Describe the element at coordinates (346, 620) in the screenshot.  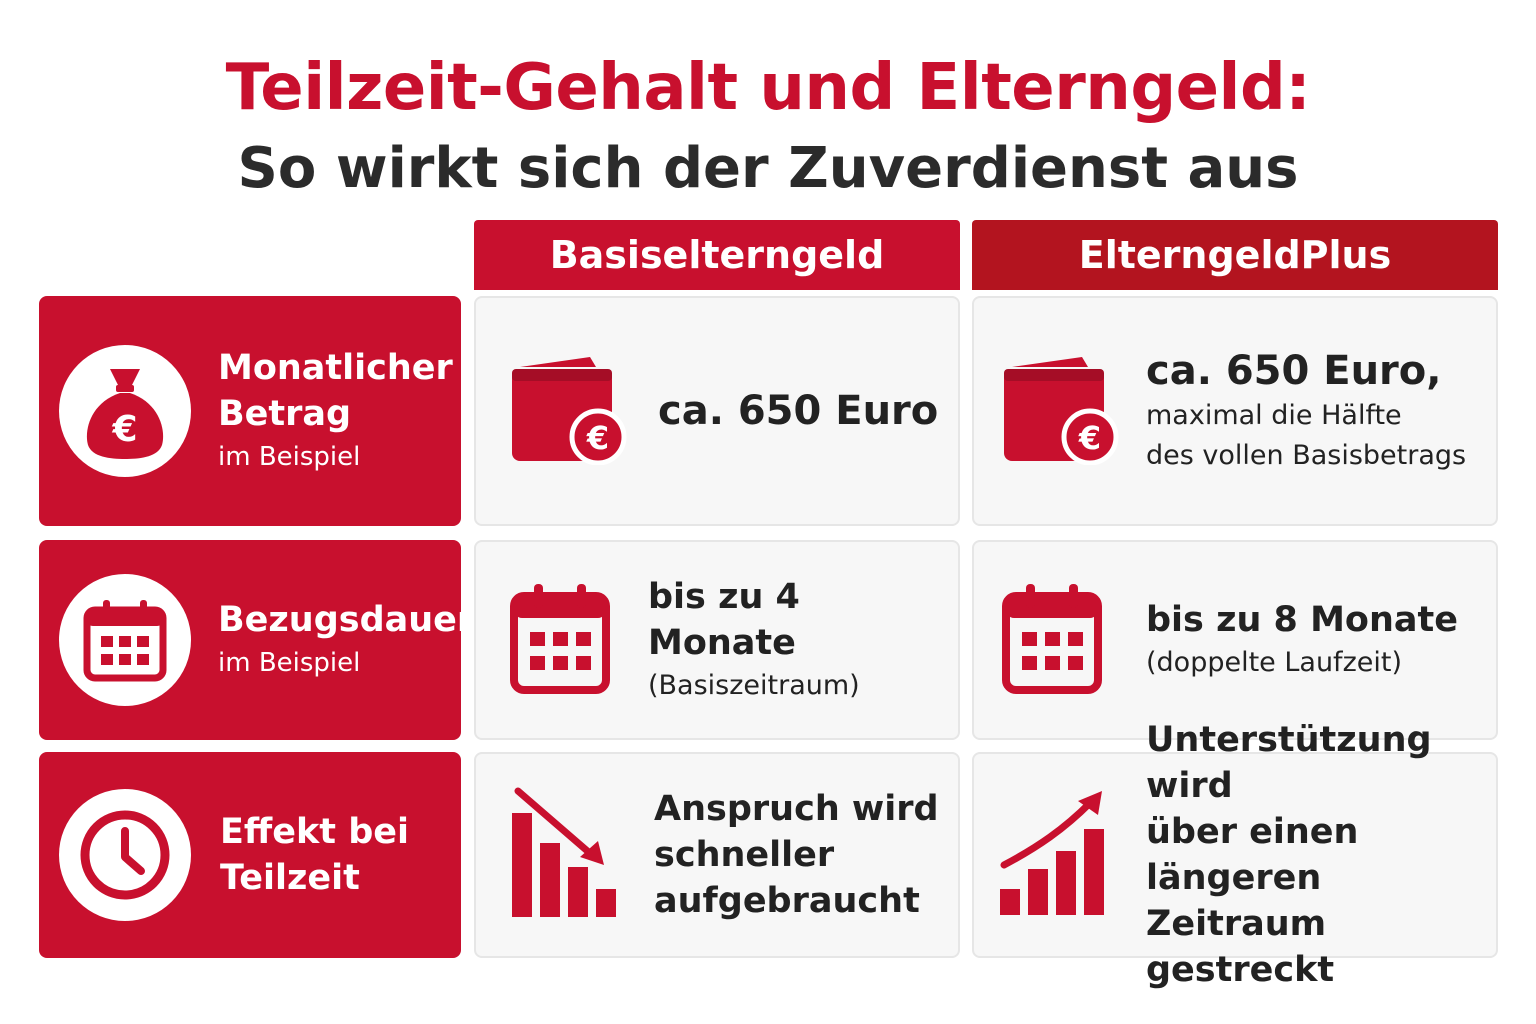
I see `row-label-main: Bezugsdauer` at that location.